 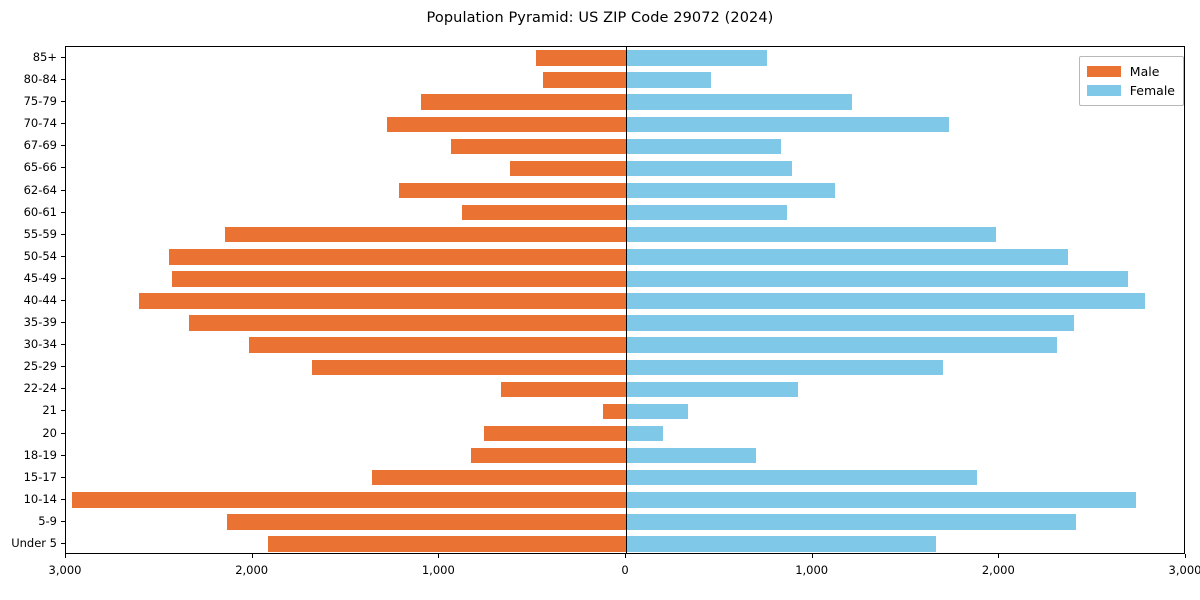 What do you see at coordinates (40, 101) in the screenshot?
I see `y-axis-tick-label-75-79: 75-79` at bounding box center [40, 101].